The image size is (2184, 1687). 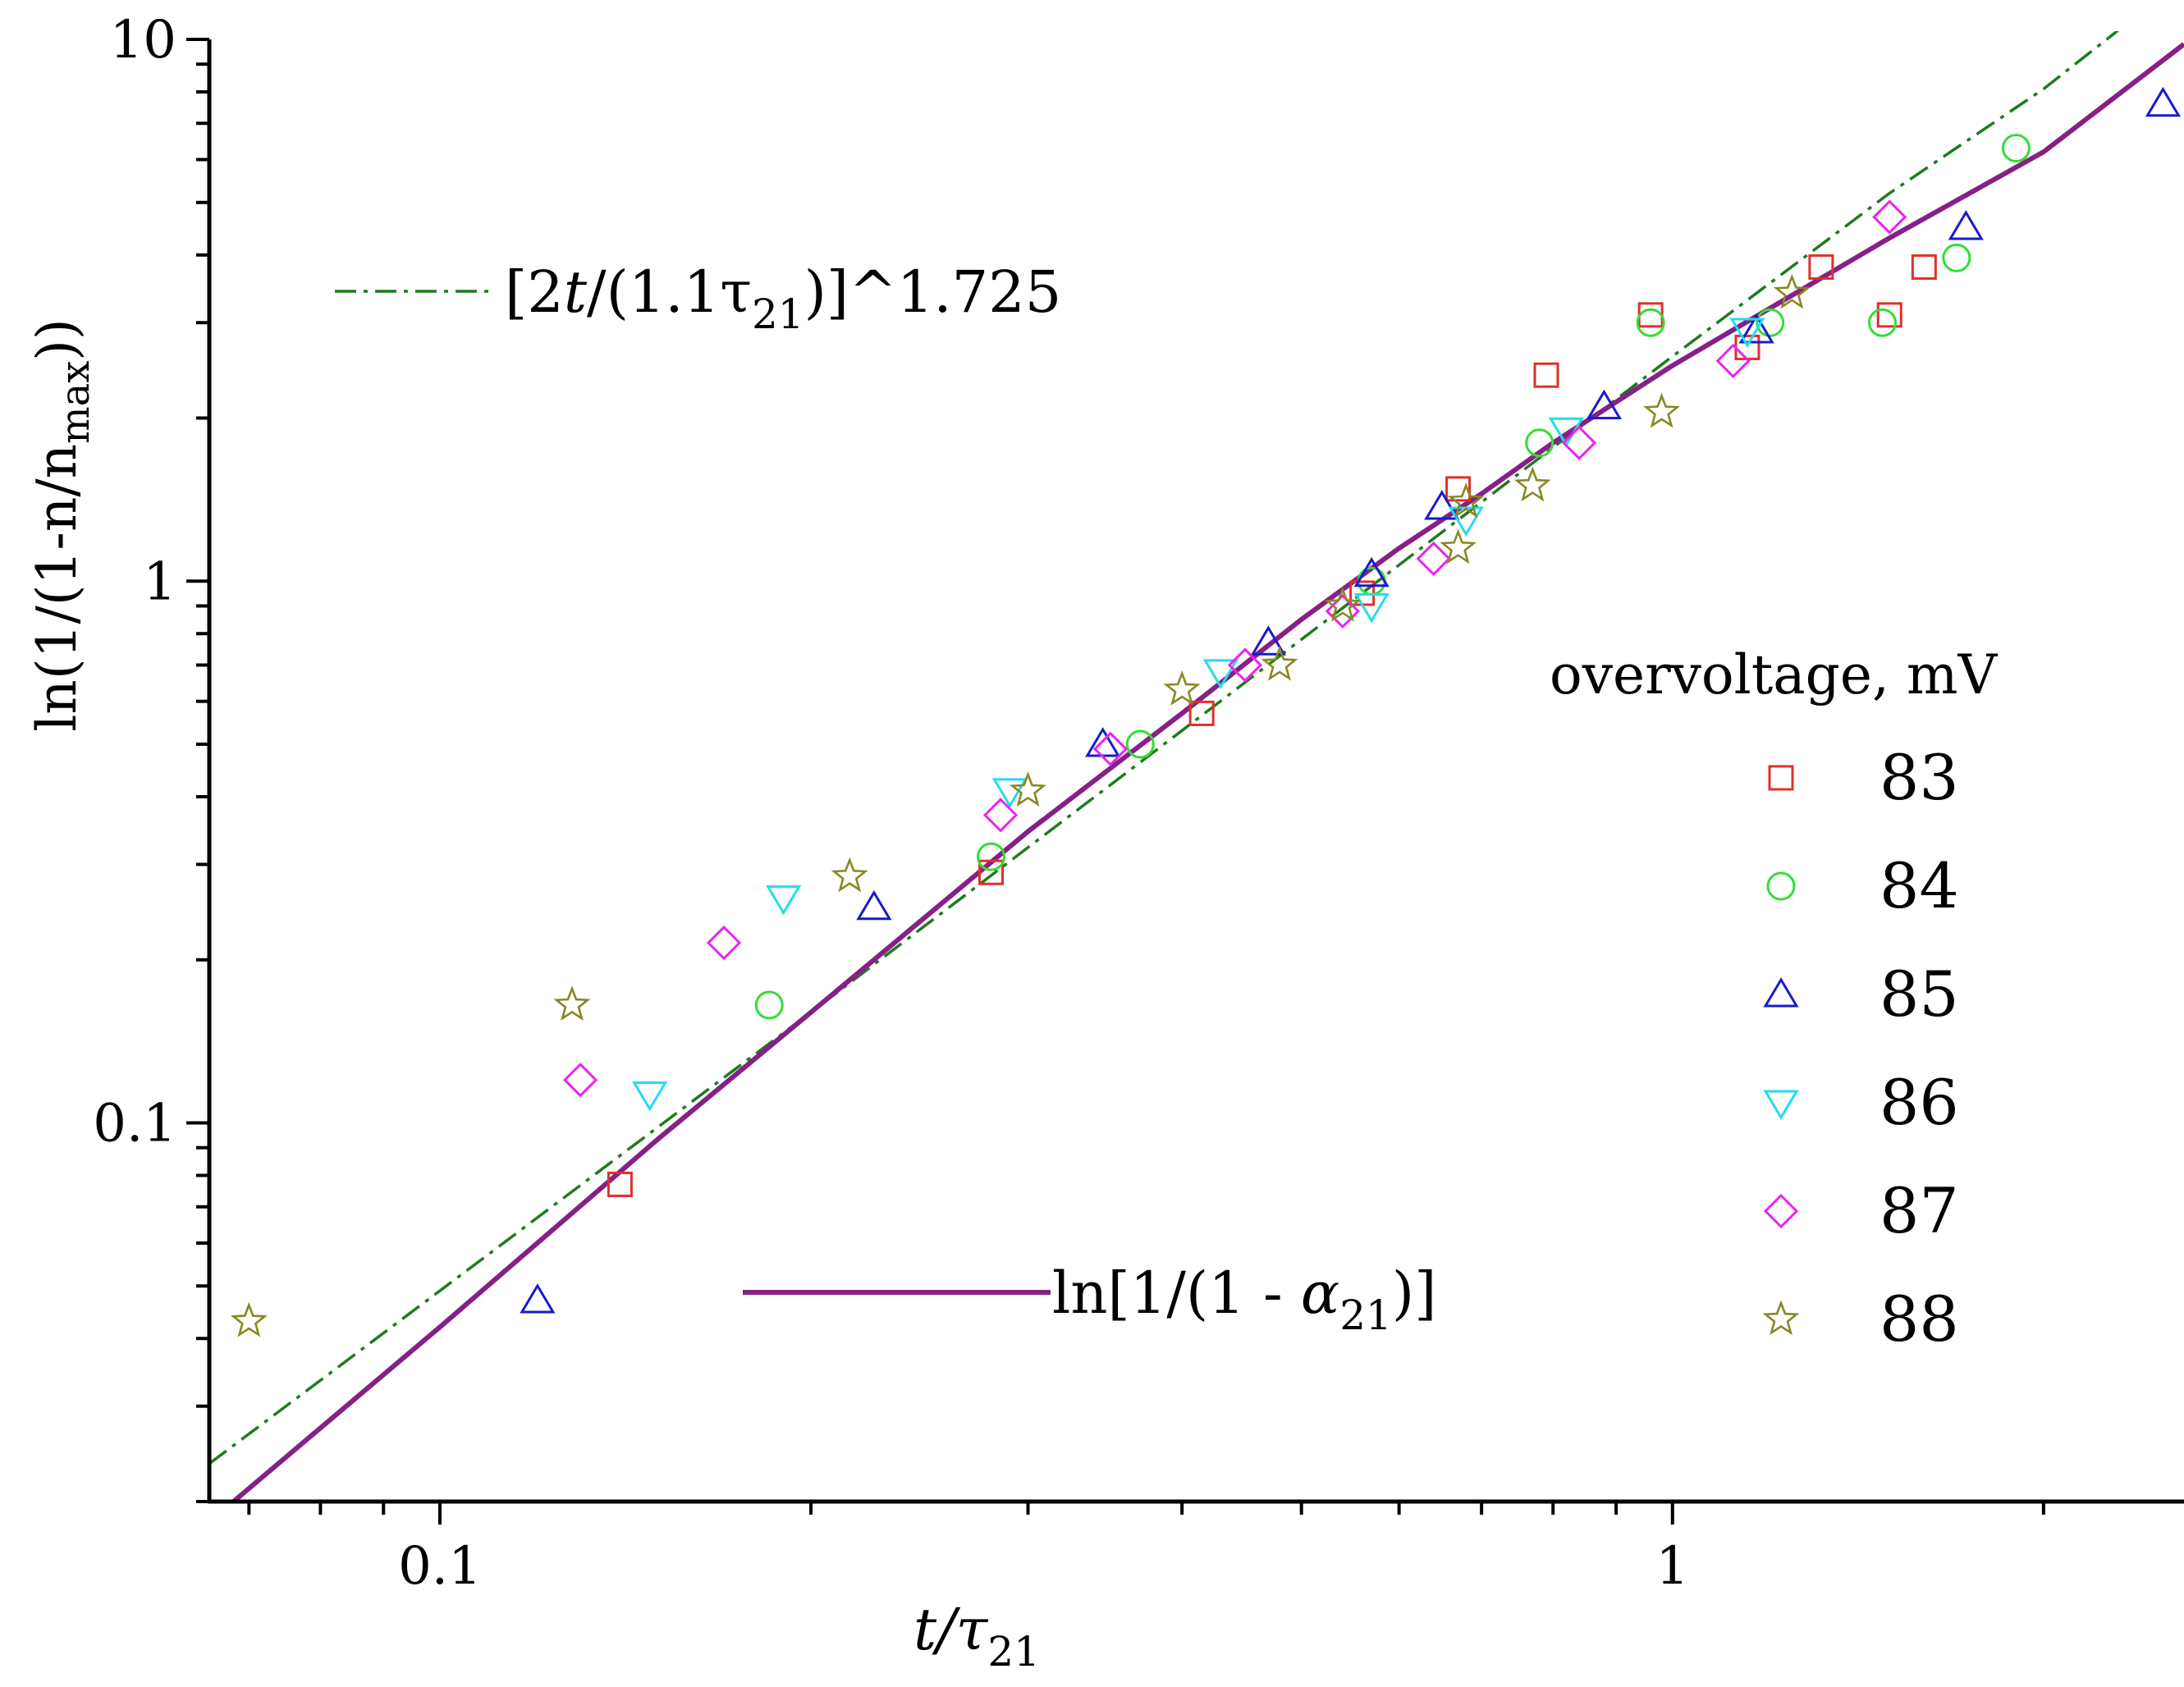 I want to click on legend-title: overvoltage, mV, so click(x=1774, y=674).